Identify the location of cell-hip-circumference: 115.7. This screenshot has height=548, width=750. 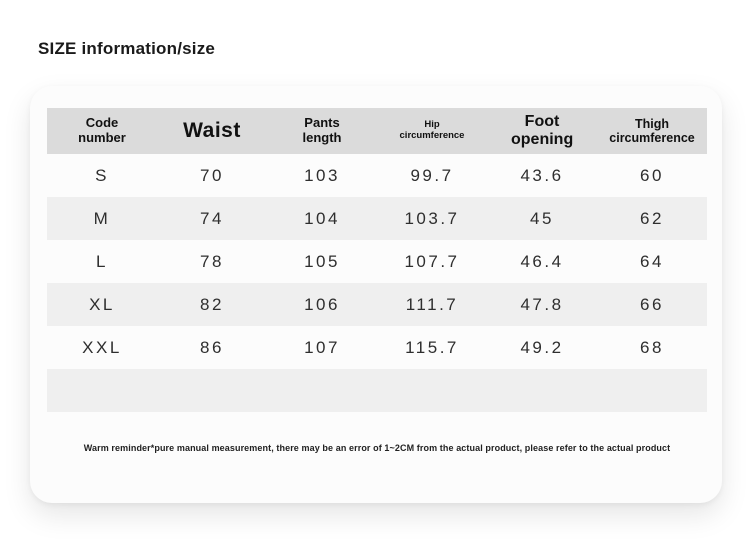
(432, 347).